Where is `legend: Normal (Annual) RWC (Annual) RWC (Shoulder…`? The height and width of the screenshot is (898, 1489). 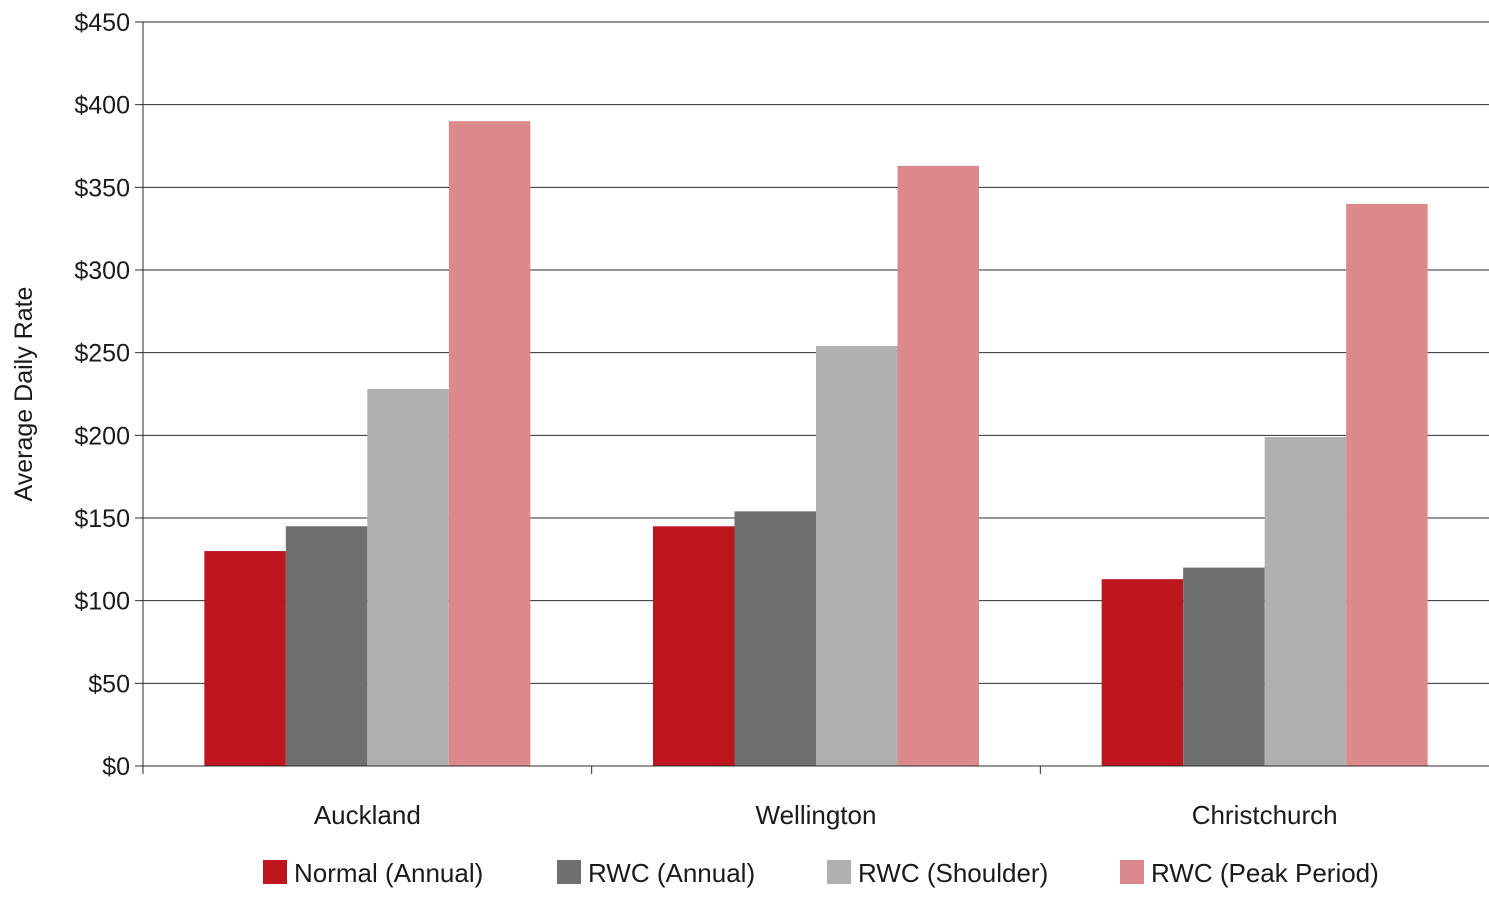
legend: Normal (Annual) RWC (Annual) RWC (Shoulder… is located at coordinates (821, 873).